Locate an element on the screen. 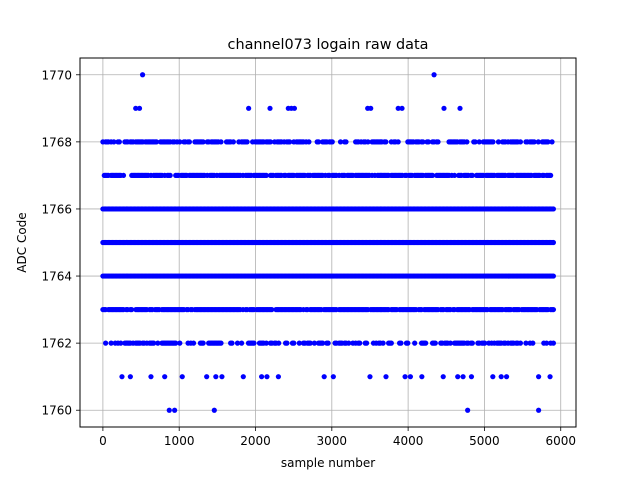  y-tick-label: 1768 is located at coordinates (56, 142).